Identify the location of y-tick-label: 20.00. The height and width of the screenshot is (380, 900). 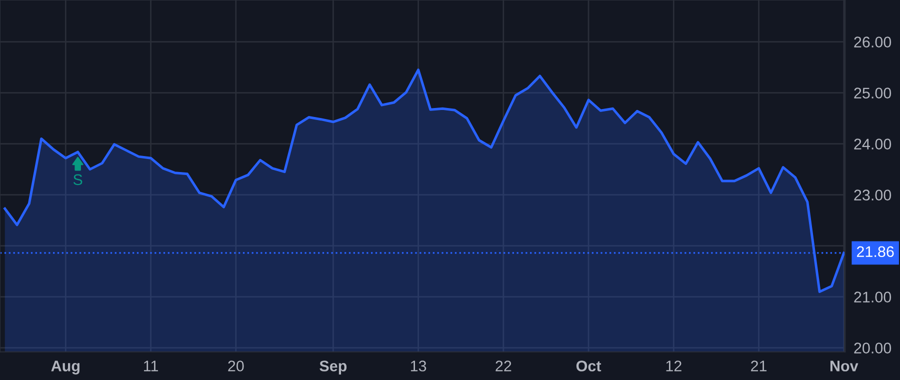
(873, 348).